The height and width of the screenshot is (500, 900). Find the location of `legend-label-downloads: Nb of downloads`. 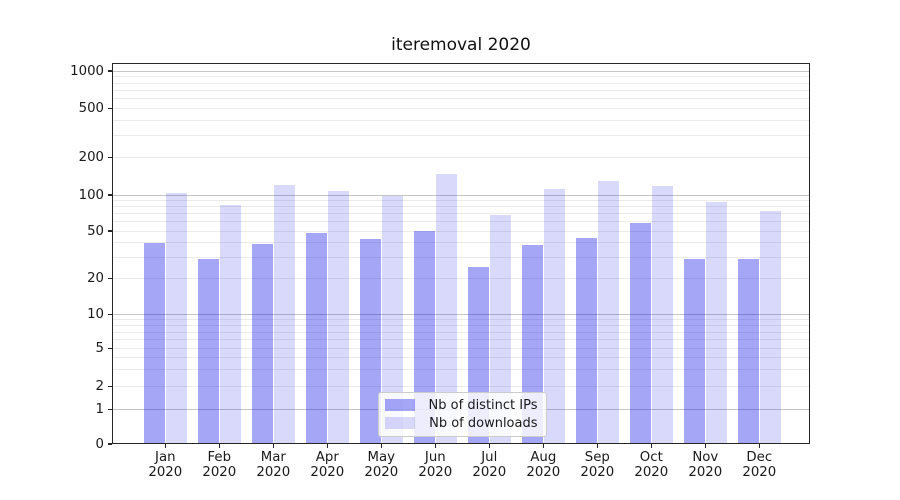

legend-label-downloads: Nb of downloads is located at coordinates (483, 423).